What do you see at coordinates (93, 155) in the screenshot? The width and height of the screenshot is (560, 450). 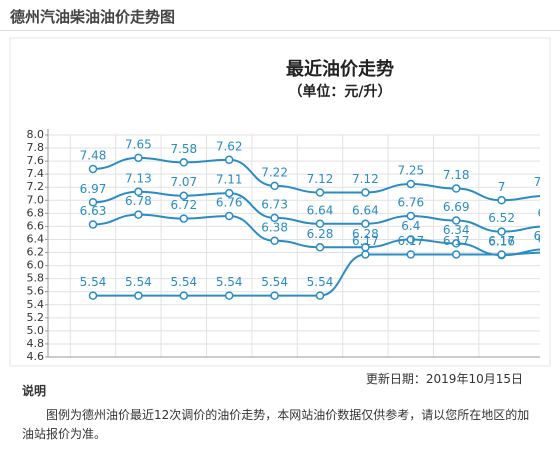 I see `value-label: 7.48` at bounding box center [93, 155].